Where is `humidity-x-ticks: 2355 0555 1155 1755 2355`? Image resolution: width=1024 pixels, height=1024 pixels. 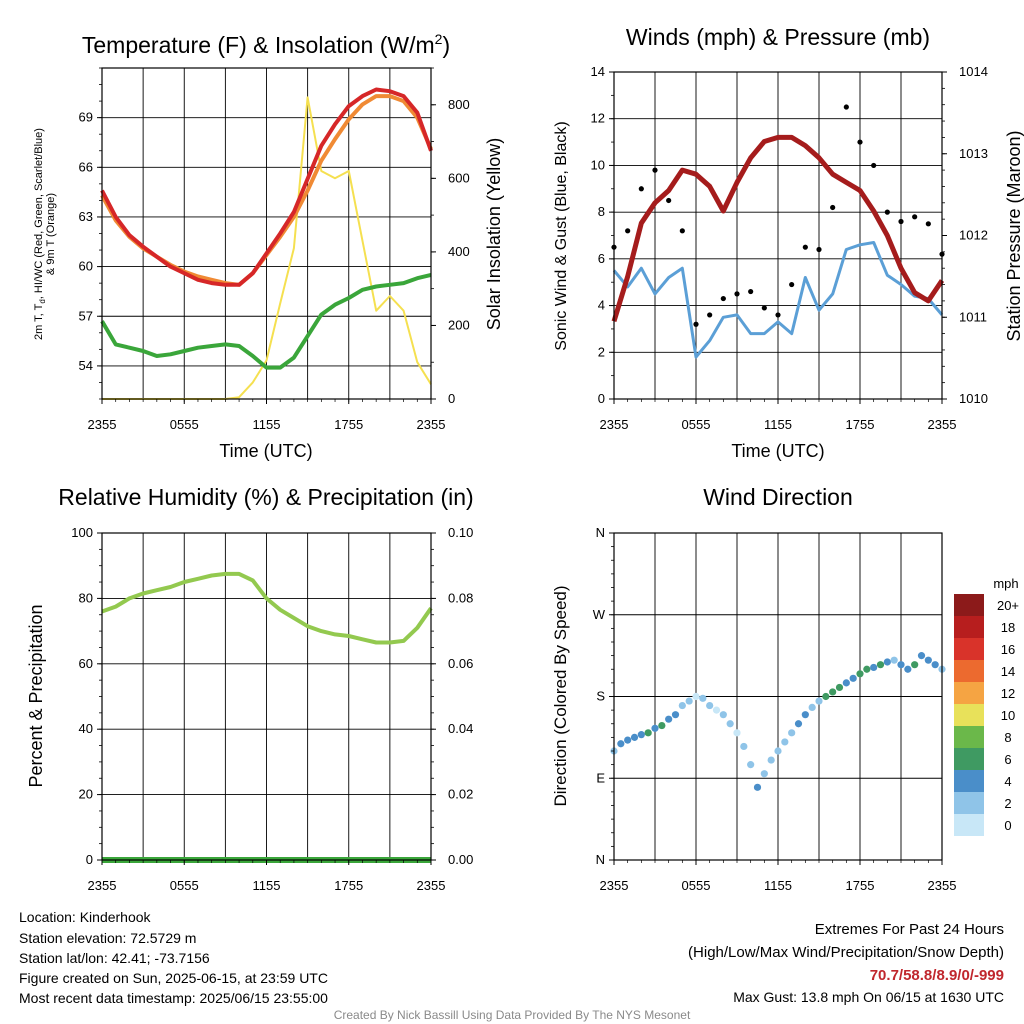 humidity-x-ticks: 2355 0555 1155 1755 2355 is located at coordinates (266, 876).